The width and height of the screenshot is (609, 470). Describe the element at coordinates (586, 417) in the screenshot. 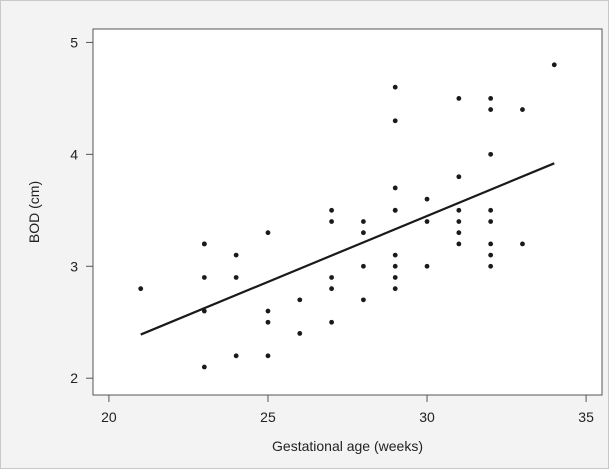

I see `x-tick-label: 35` at that location.